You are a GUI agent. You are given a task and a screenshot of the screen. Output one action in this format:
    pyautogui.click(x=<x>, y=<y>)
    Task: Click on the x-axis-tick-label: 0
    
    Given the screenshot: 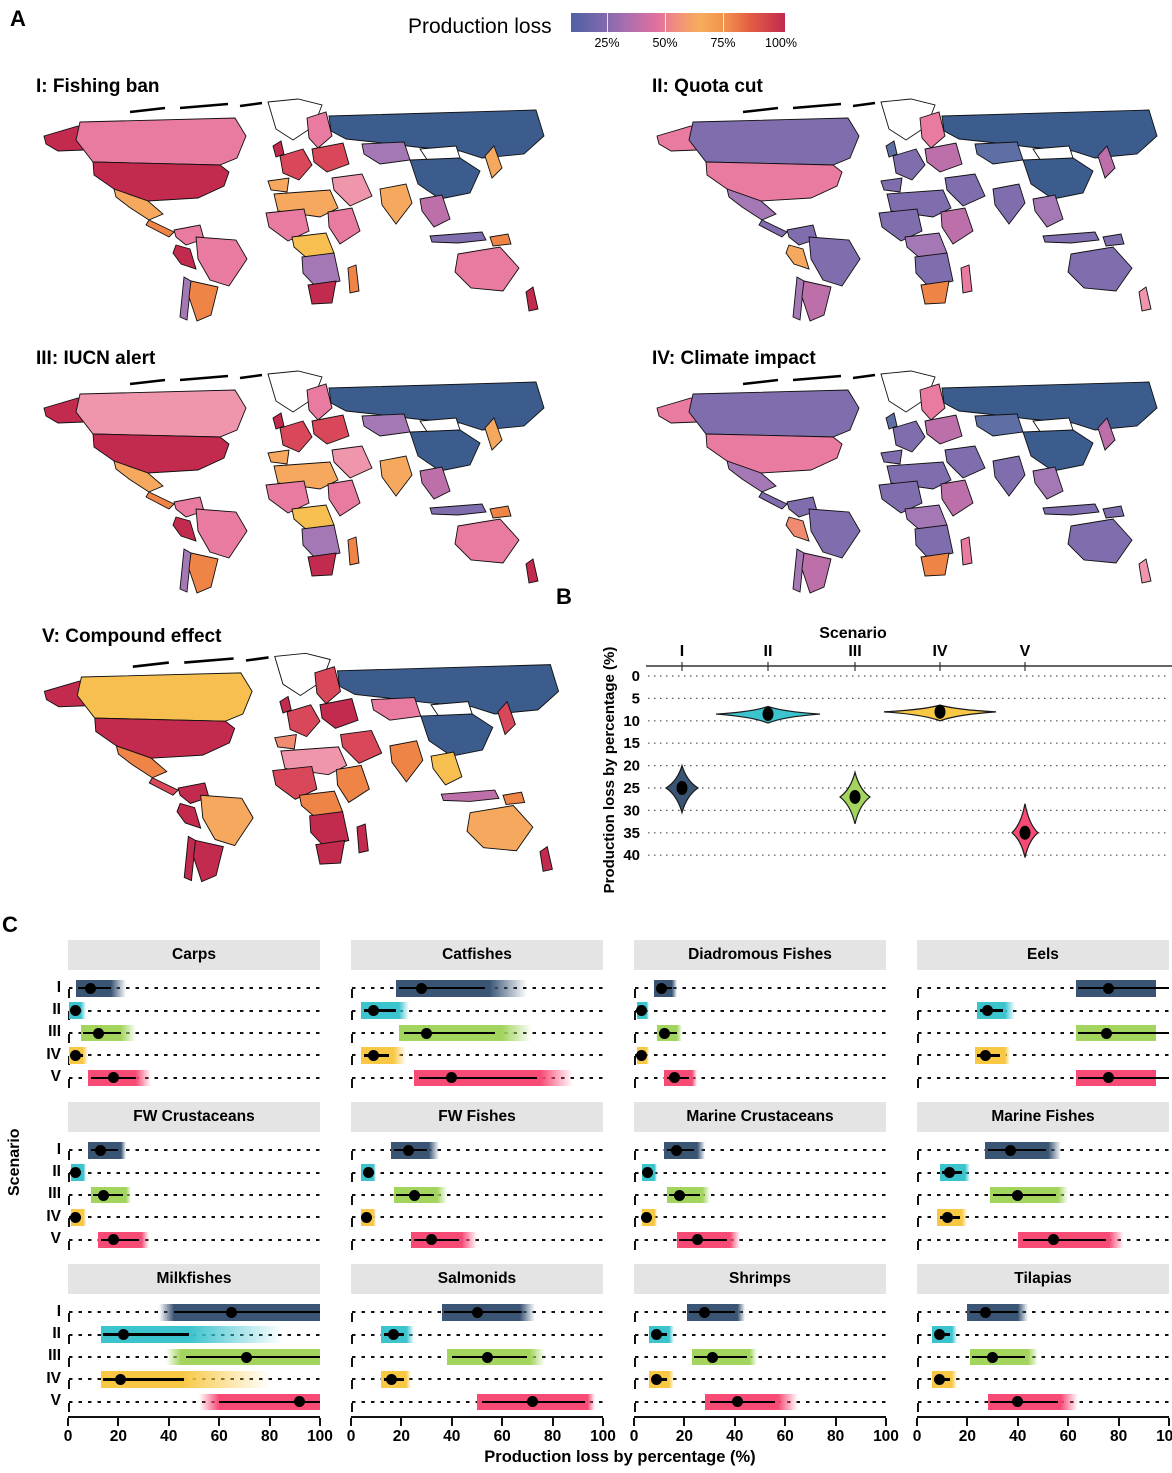 What is the action you would take?
    pyautogui.click(x=351, y=1436)
    